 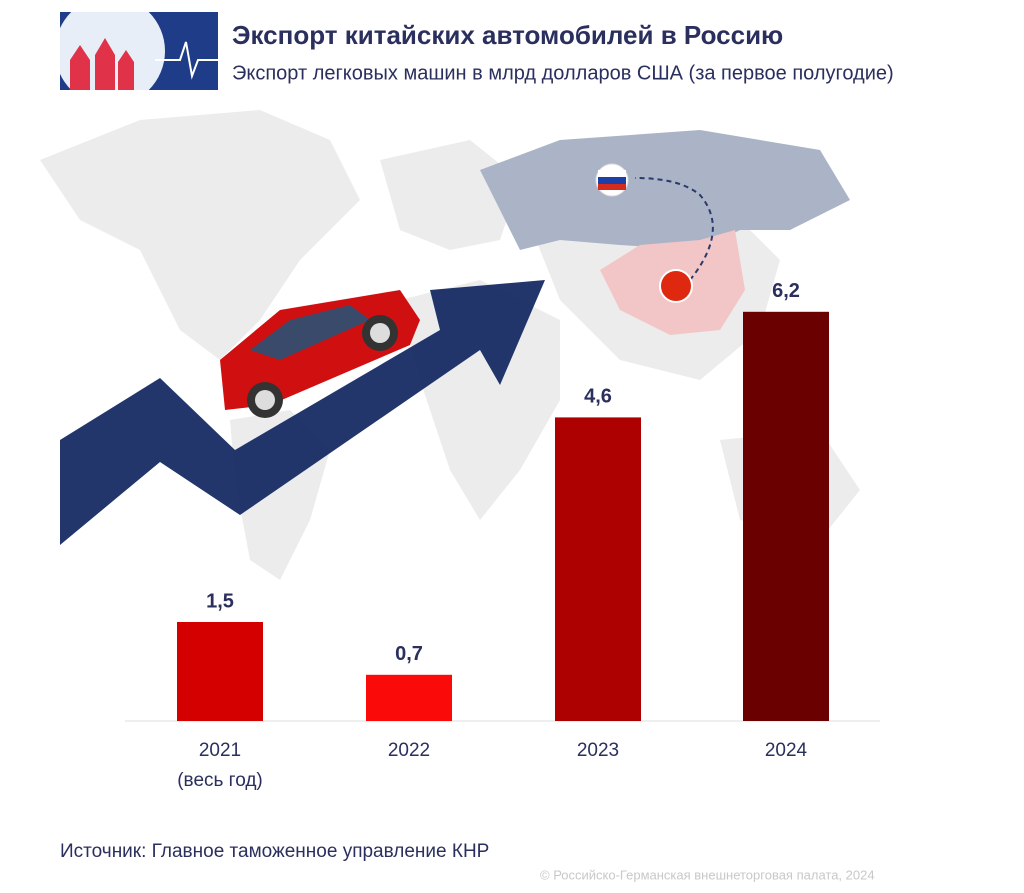 What do you see at coordinates (598, 397) in the screenshot?
I see `value-label: 4,6` at bounding box center [598, 397].